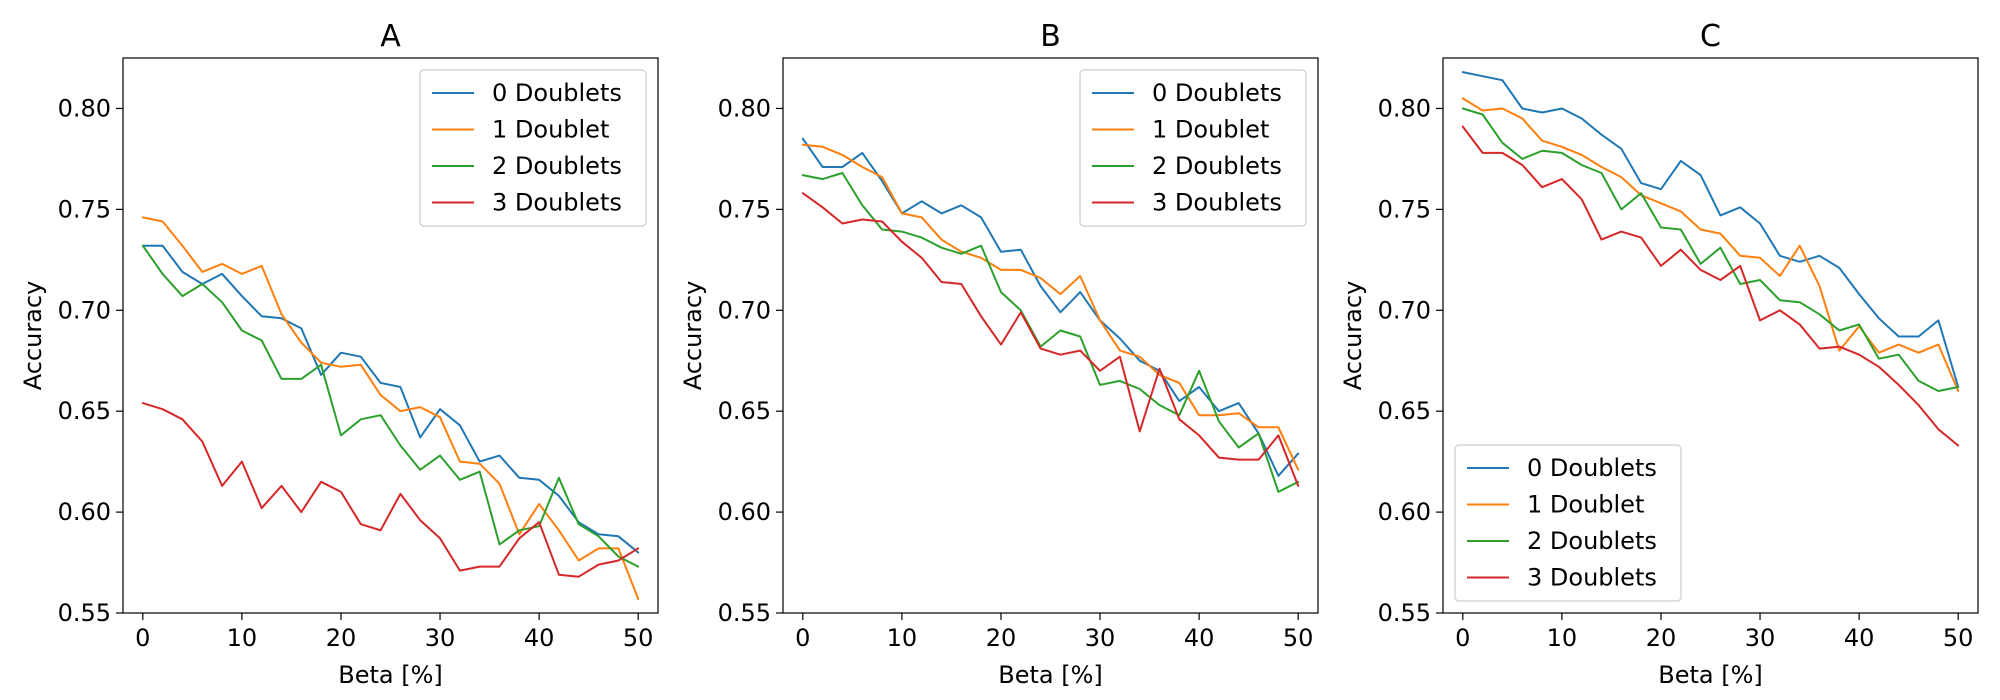  What do you see at coordinates (1050, 36) in the screenshot?
I see `chart-title: B` at bounding box center [1050, 36].